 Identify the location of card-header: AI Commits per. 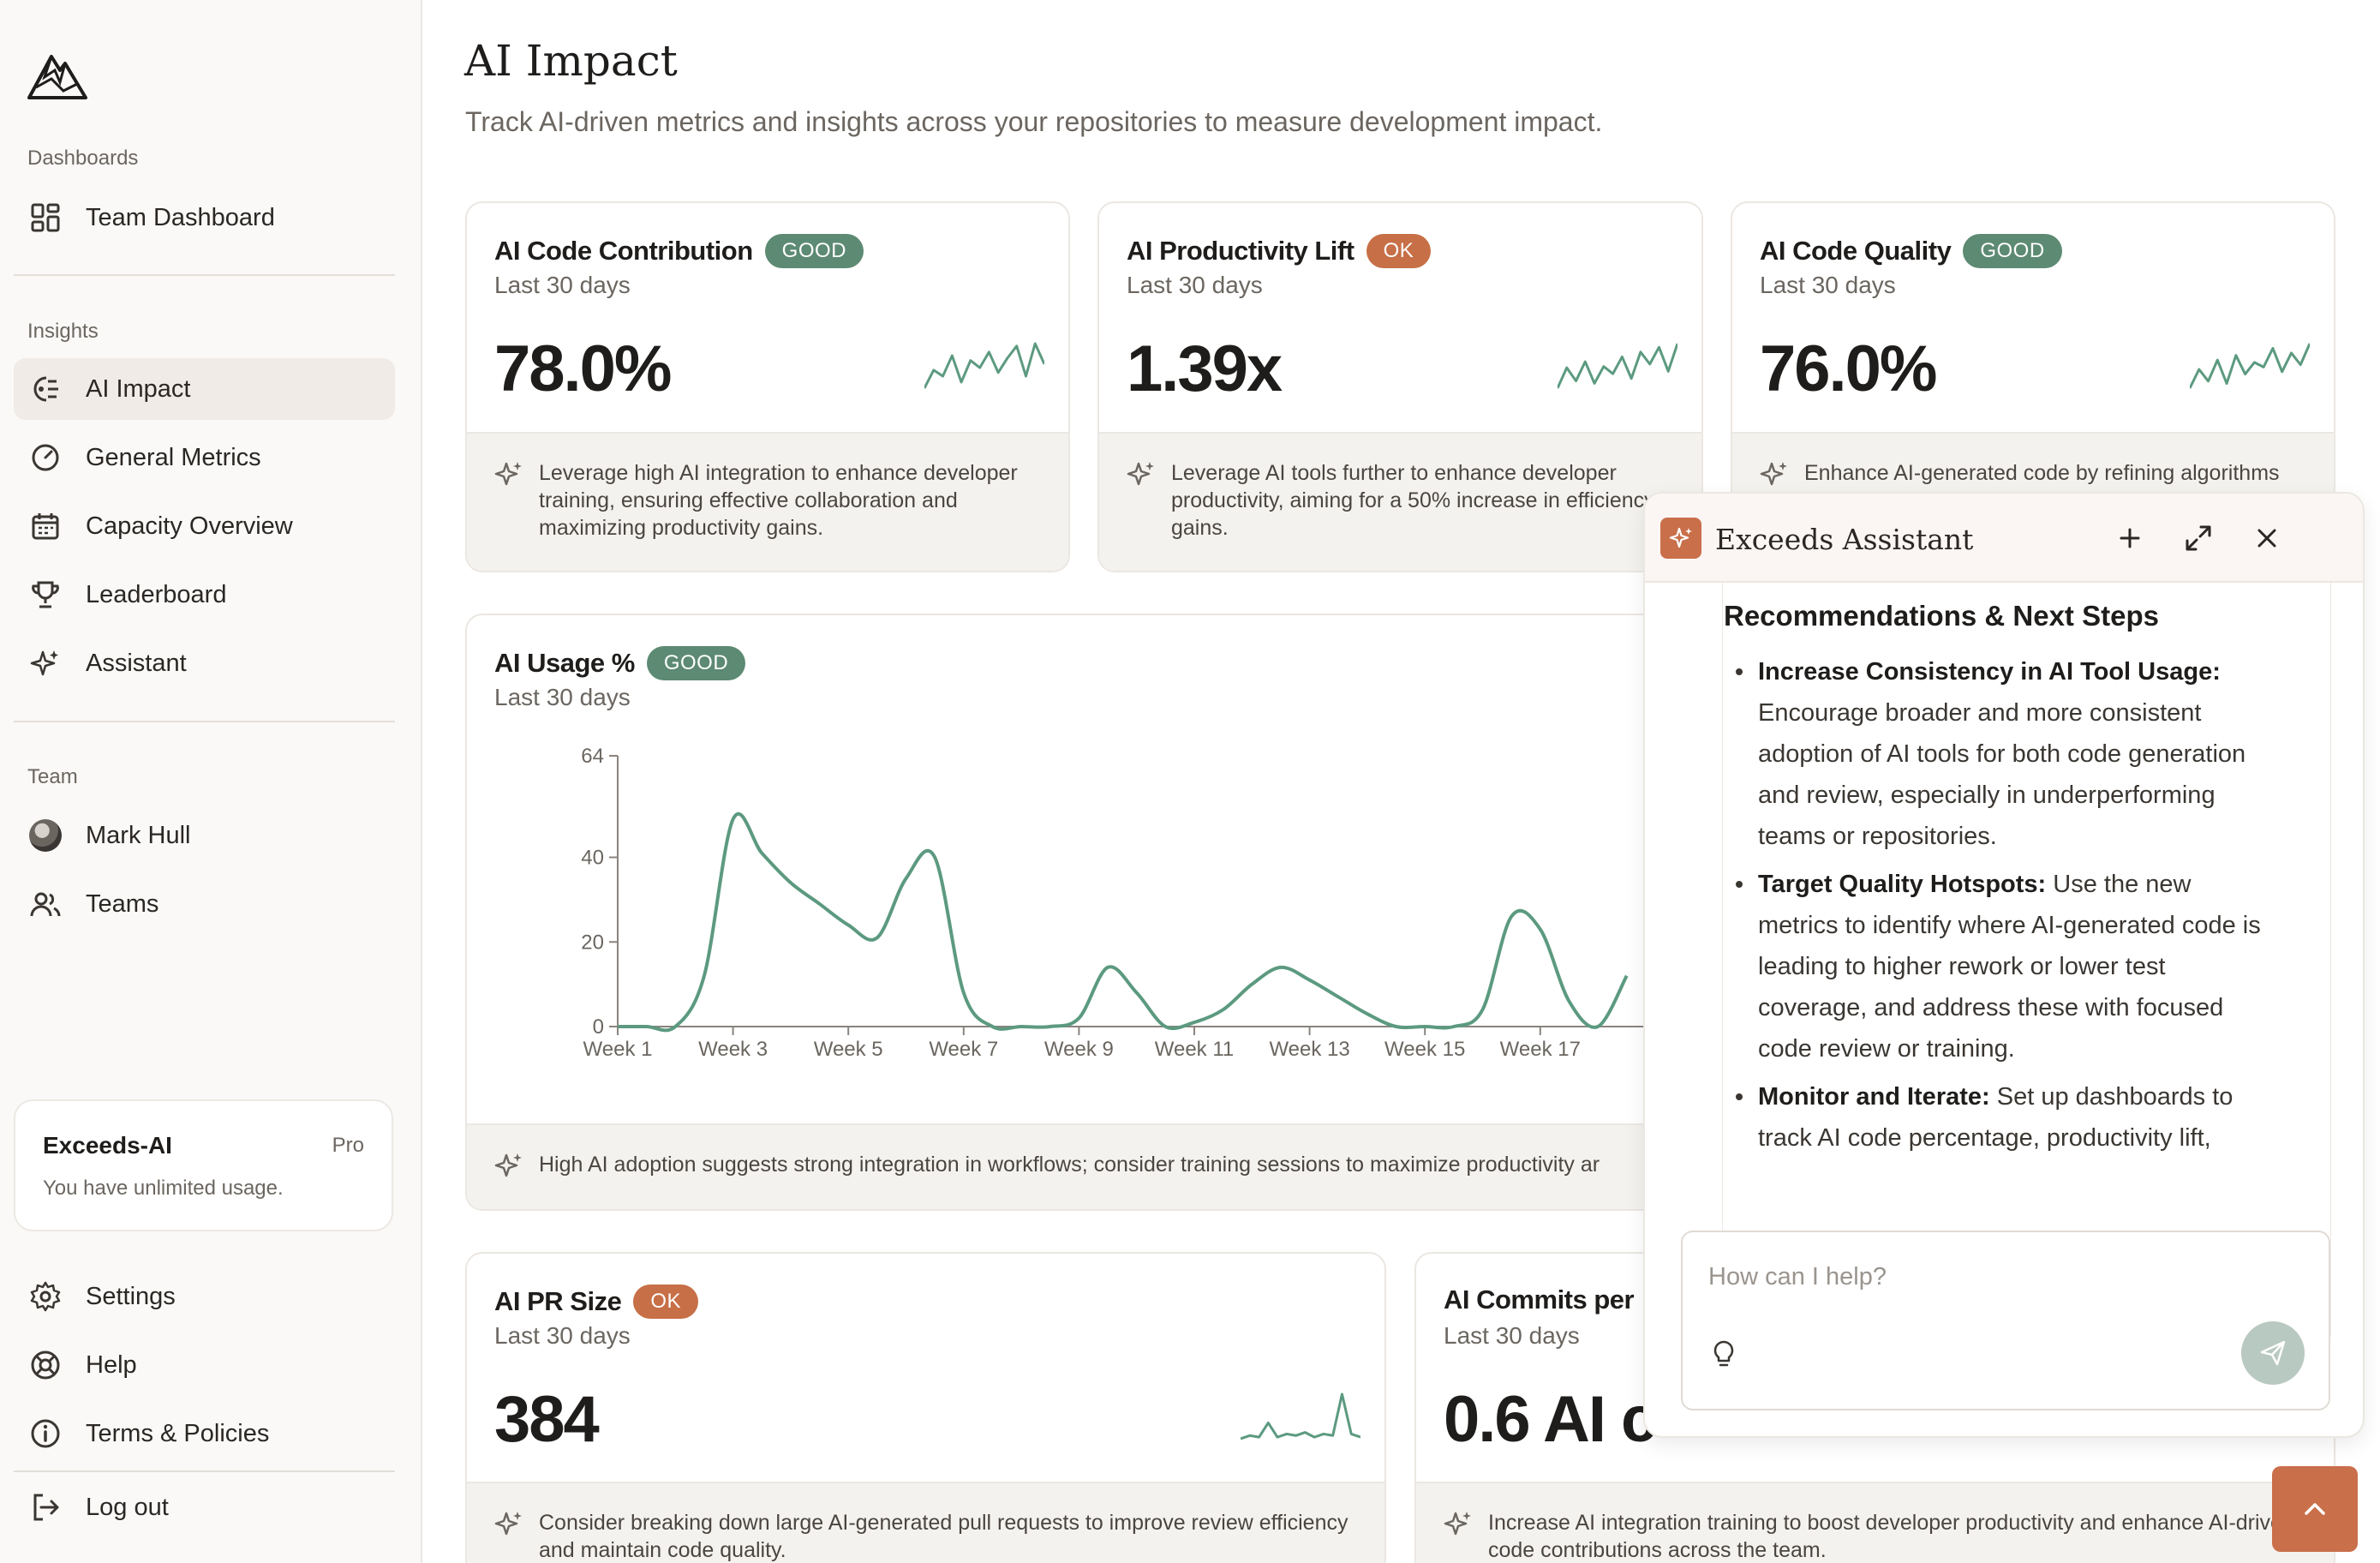
(1539, 1300).